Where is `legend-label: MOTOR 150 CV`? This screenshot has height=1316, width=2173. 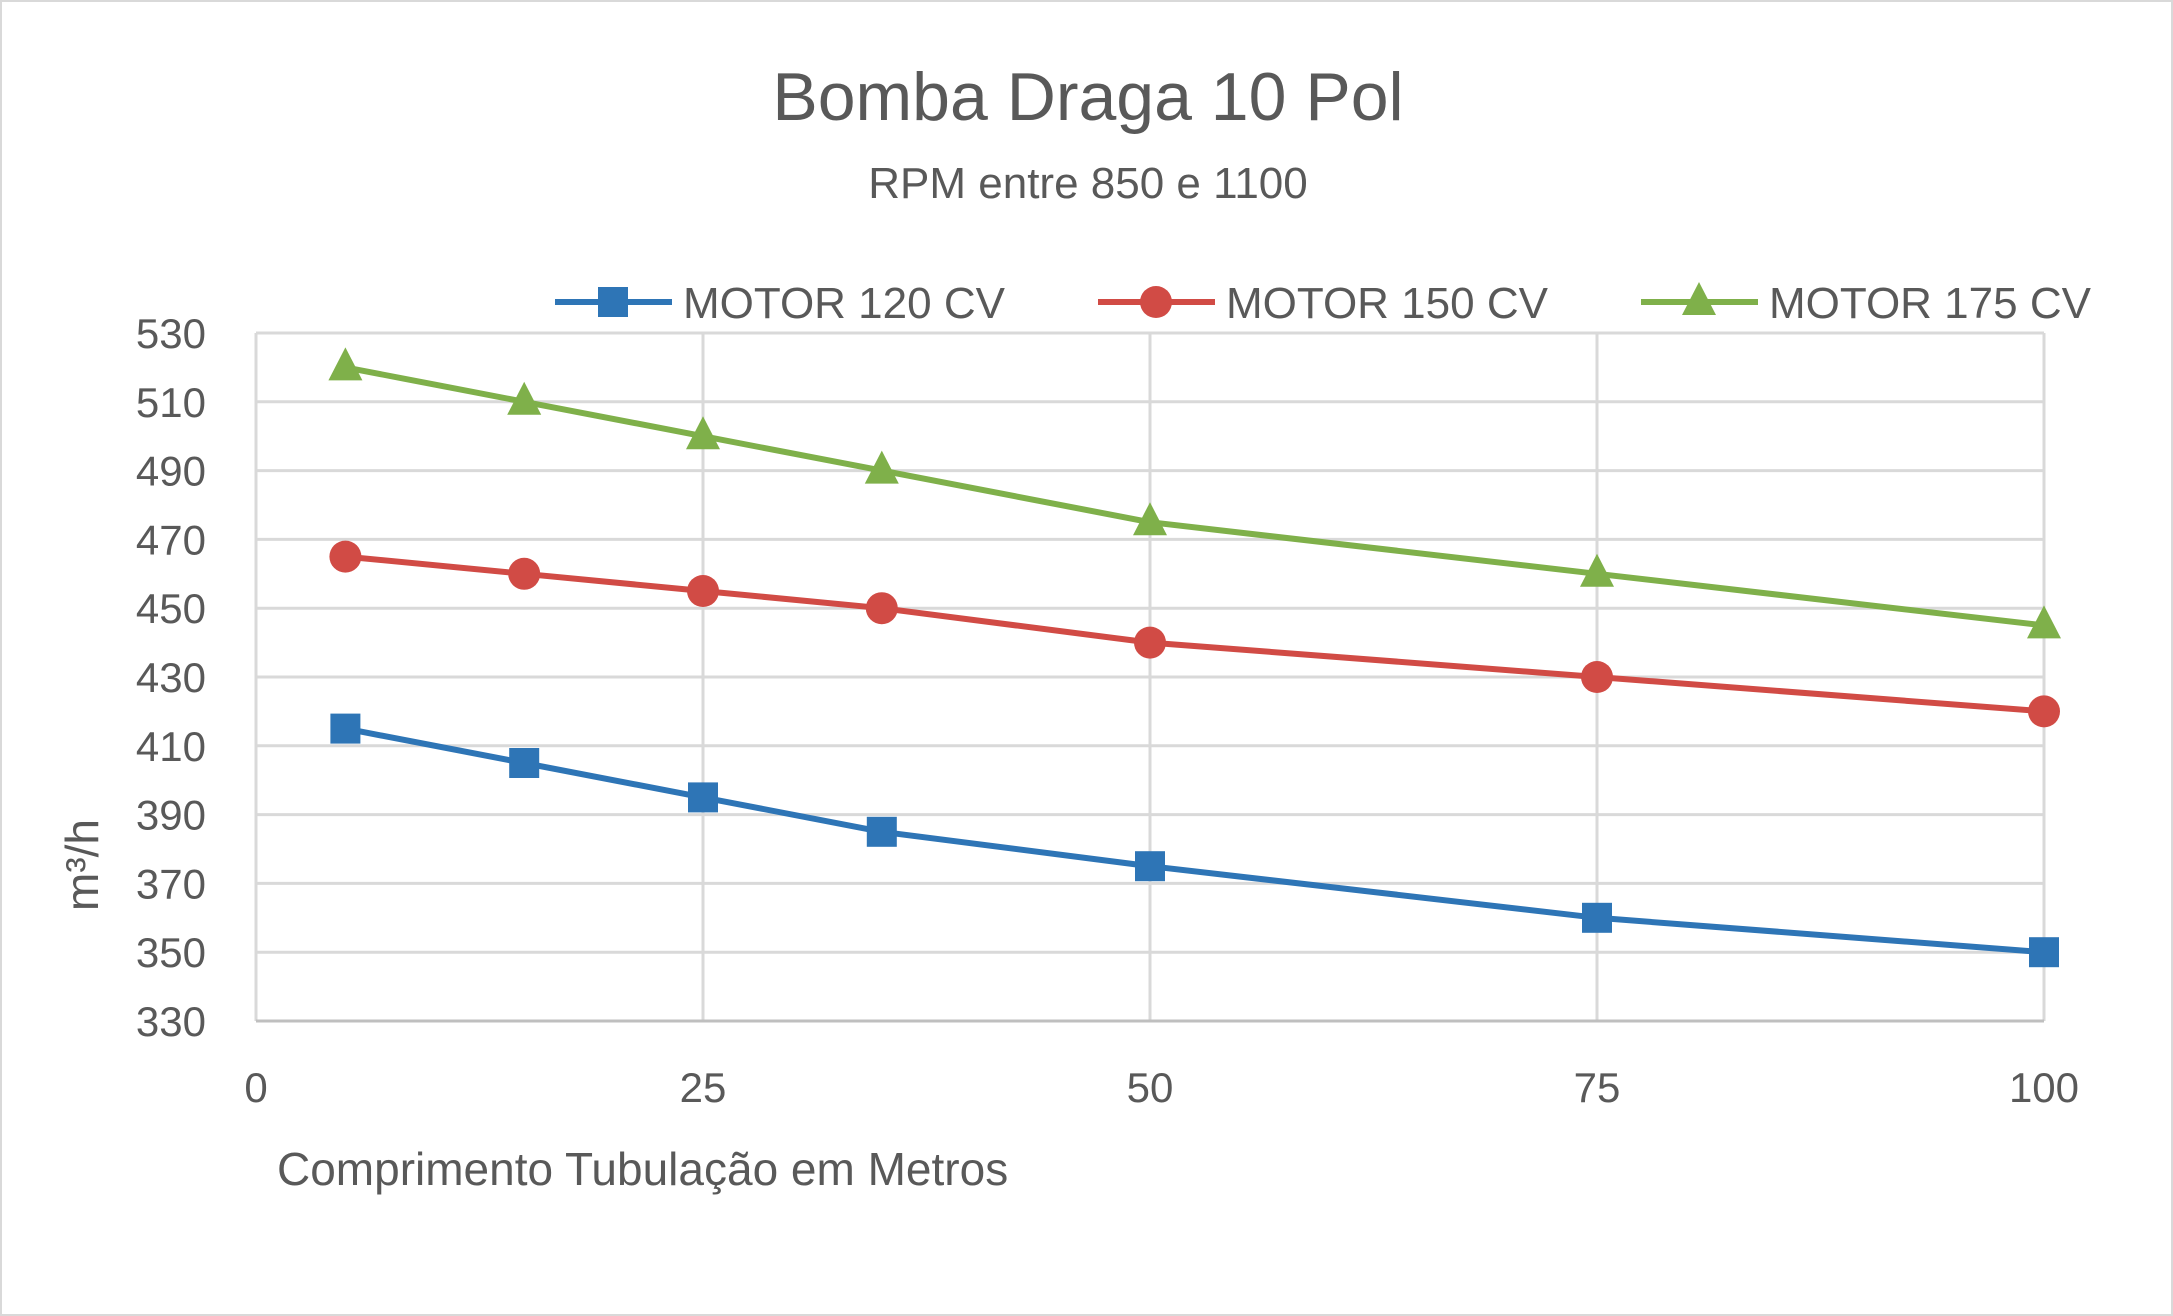 legend-label: MOTOR 150 CV is located at coordinates (1387, 303).